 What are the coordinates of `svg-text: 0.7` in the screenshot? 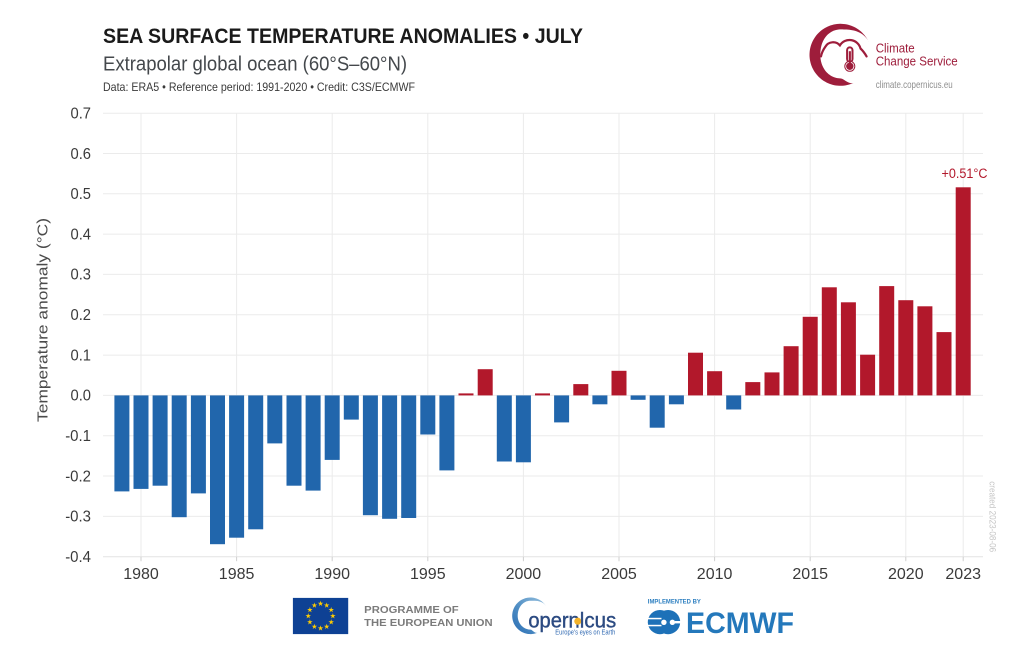 It's located at (81, 114).